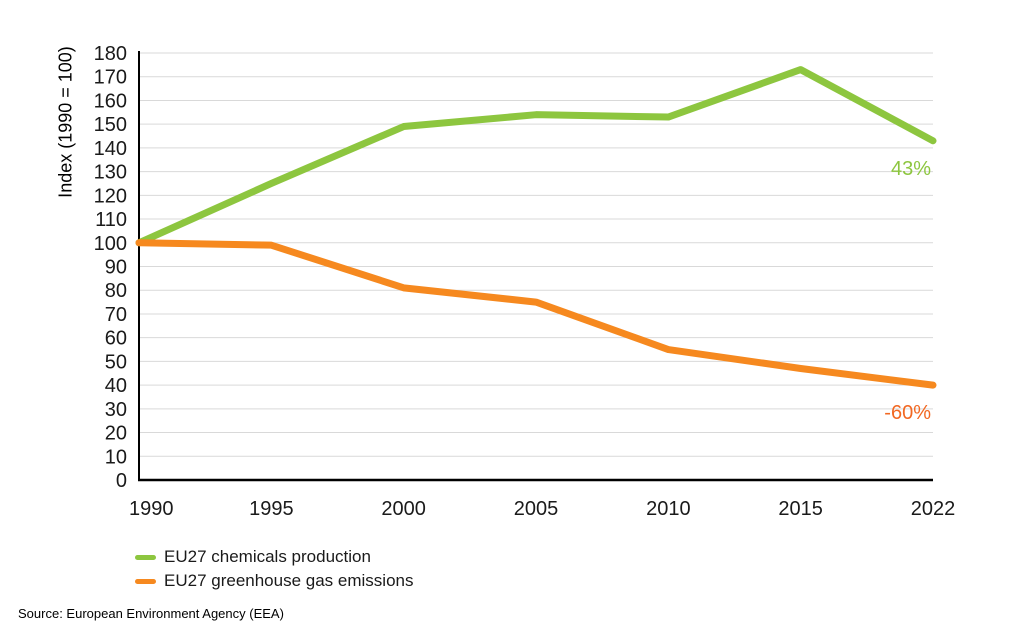  What do you see at coordinates (116, 434) in the screenshot?
I see `y-tick-label: 20` at bounding box center [116, 434].